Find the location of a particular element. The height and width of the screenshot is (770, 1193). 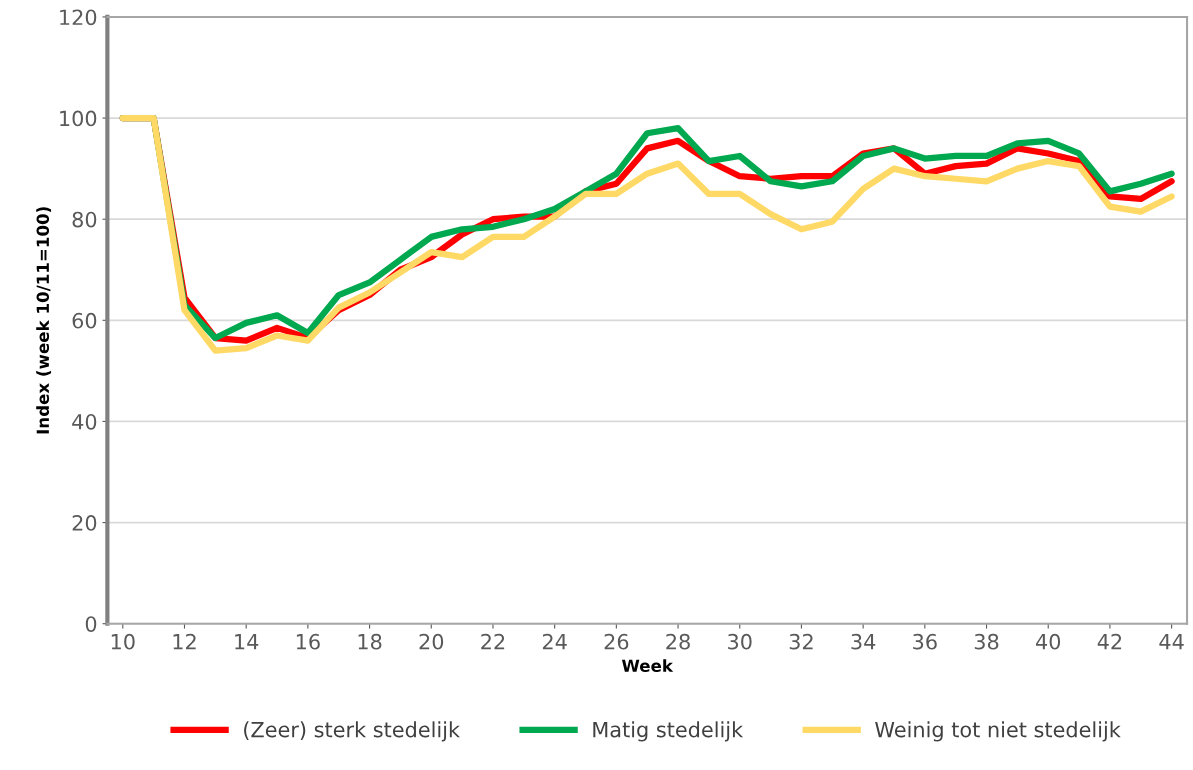

legend-label: (Zeer) sterk stedelijk is located at coordinates (352, 731).